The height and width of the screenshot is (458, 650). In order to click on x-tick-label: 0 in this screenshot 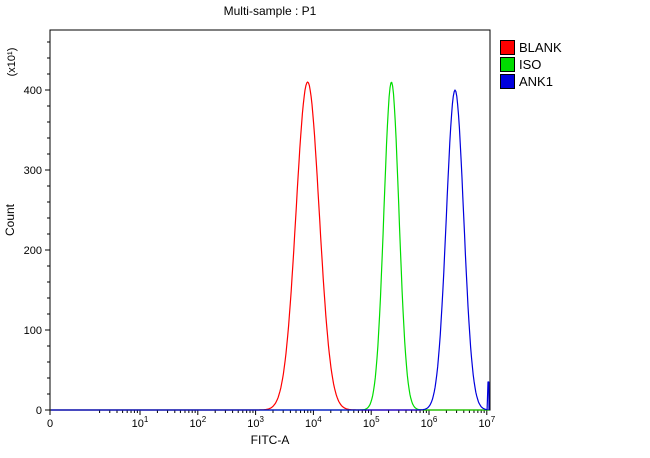, I will do `click(50, 424)`.